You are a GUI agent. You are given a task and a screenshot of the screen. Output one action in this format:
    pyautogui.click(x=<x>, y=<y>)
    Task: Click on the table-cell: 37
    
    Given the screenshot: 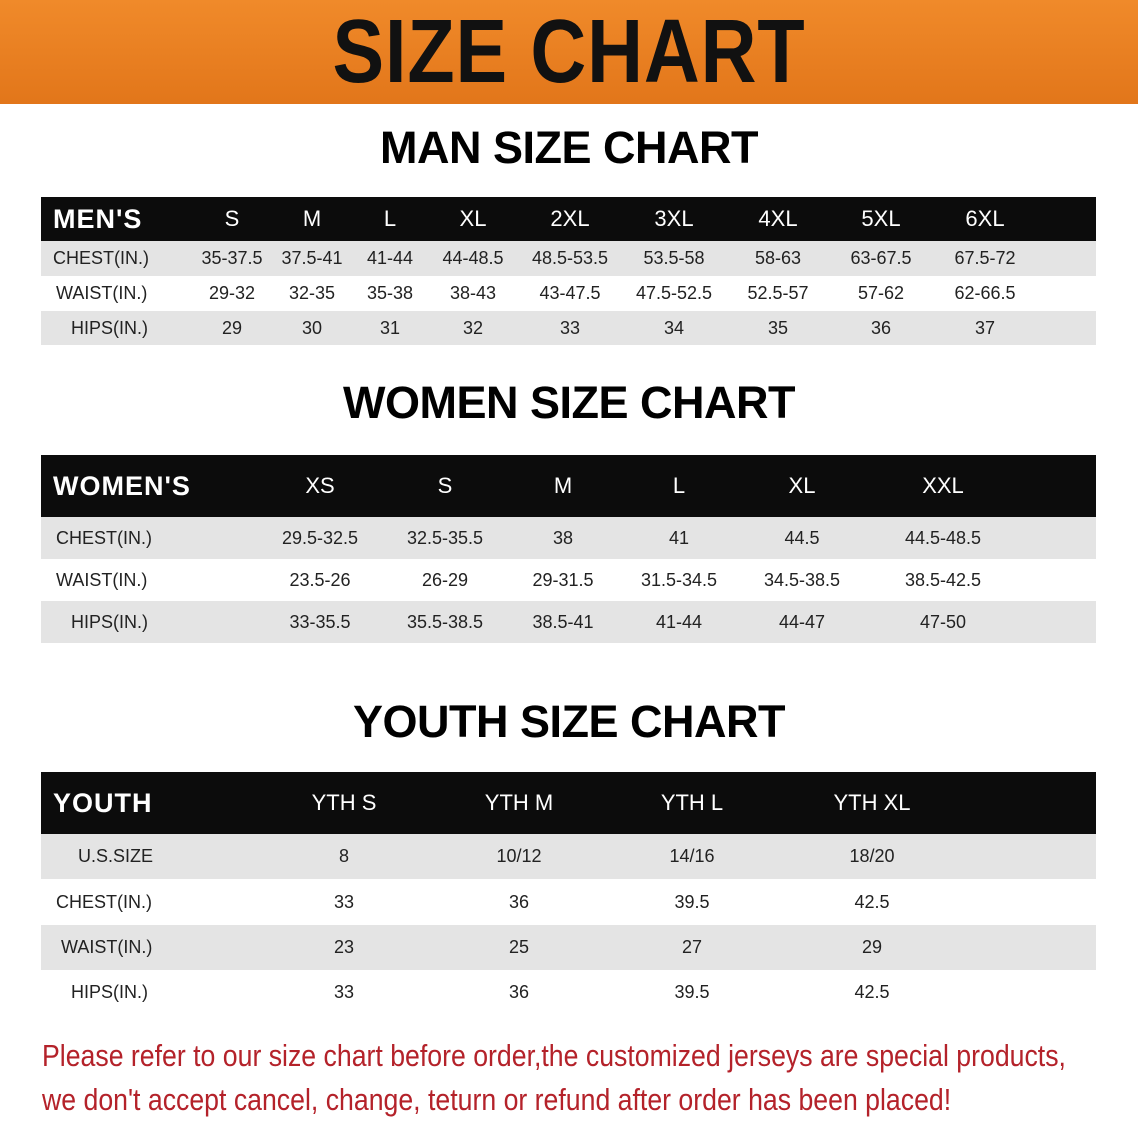 What is the action you would take?
    pyautogui.click(x=985, y=327)
    